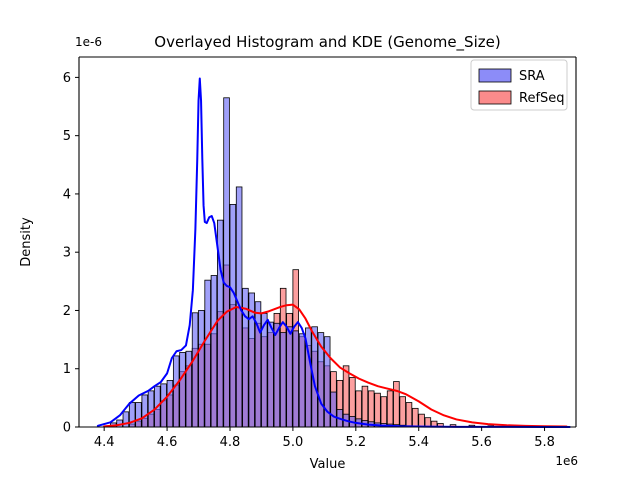 The image size is (640, 480). I want to click on y-tick-label: 6, so click(67, 78).